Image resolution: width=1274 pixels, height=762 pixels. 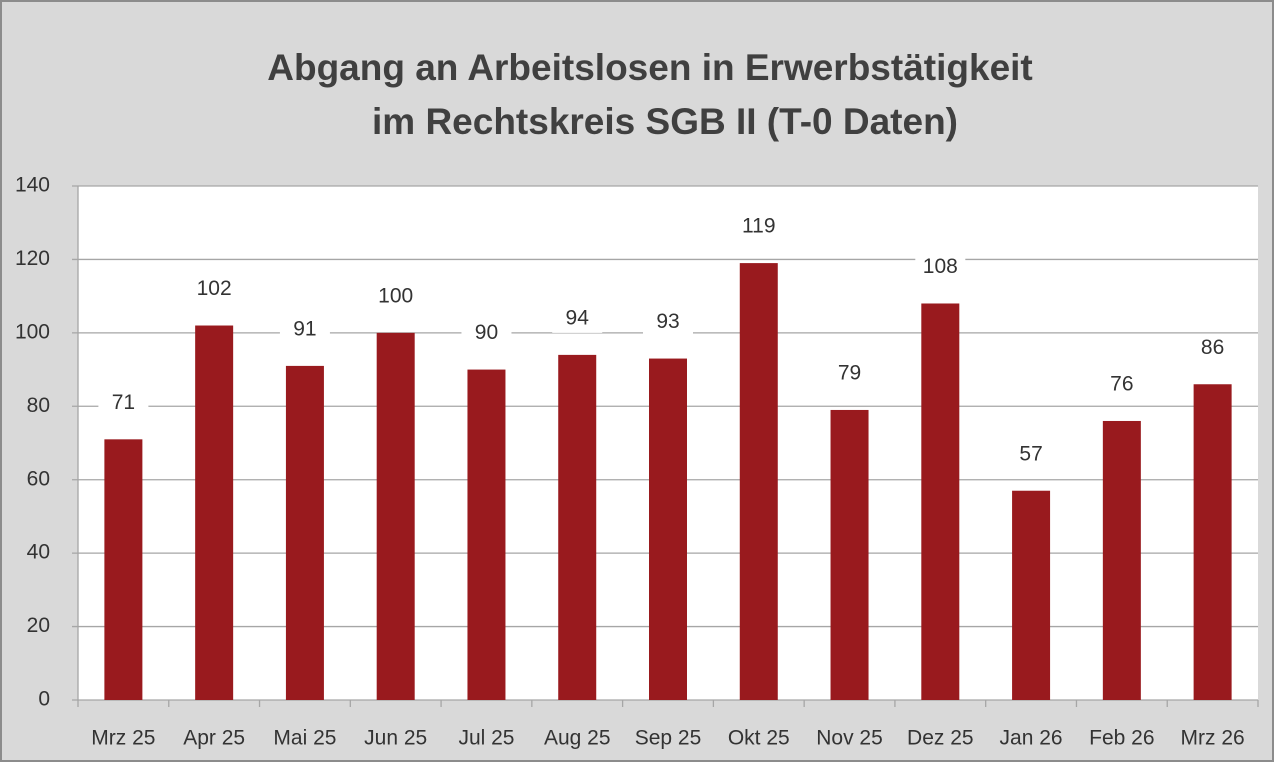 I want to click on x-tick-label: Sep 25, so click(x=668, y=738).